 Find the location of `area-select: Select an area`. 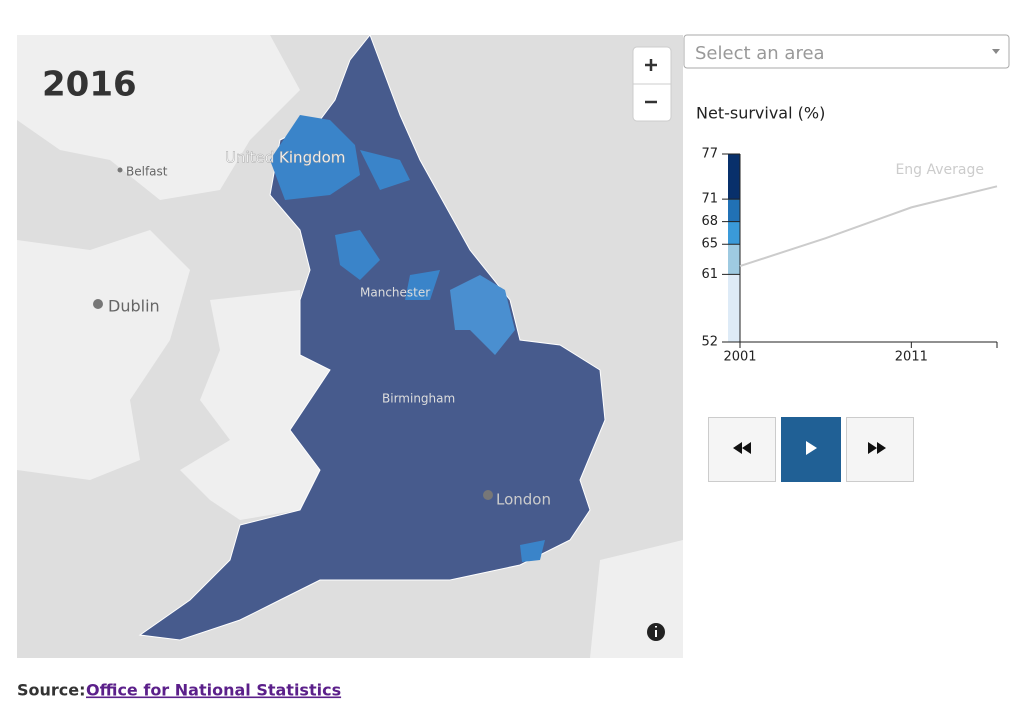

area-select: Select an area is located at coordinates (846, 51).